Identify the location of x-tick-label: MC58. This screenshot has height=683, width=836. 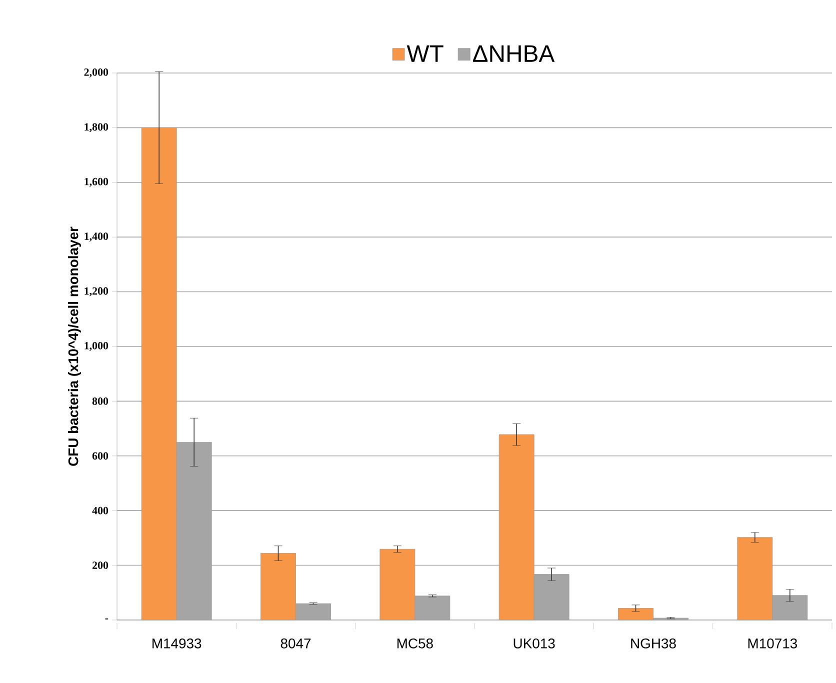
(415, 643).